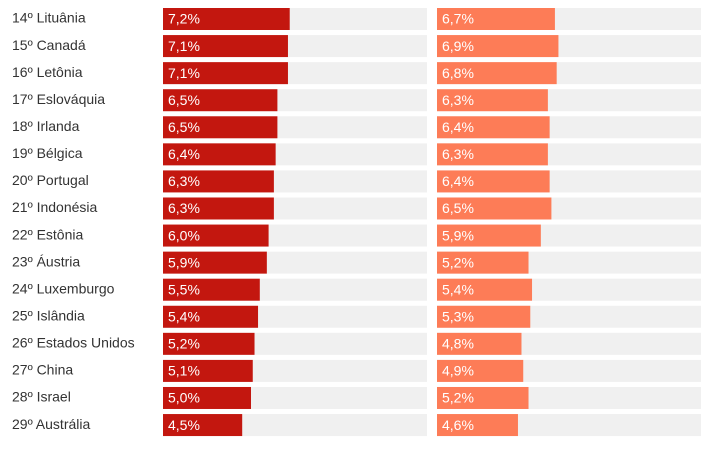 The height and width of the screenshot is (450, 720). Describe the element at coordinates (458, 73) in the screenshot. I see `value-label: 6,8%` at that location.